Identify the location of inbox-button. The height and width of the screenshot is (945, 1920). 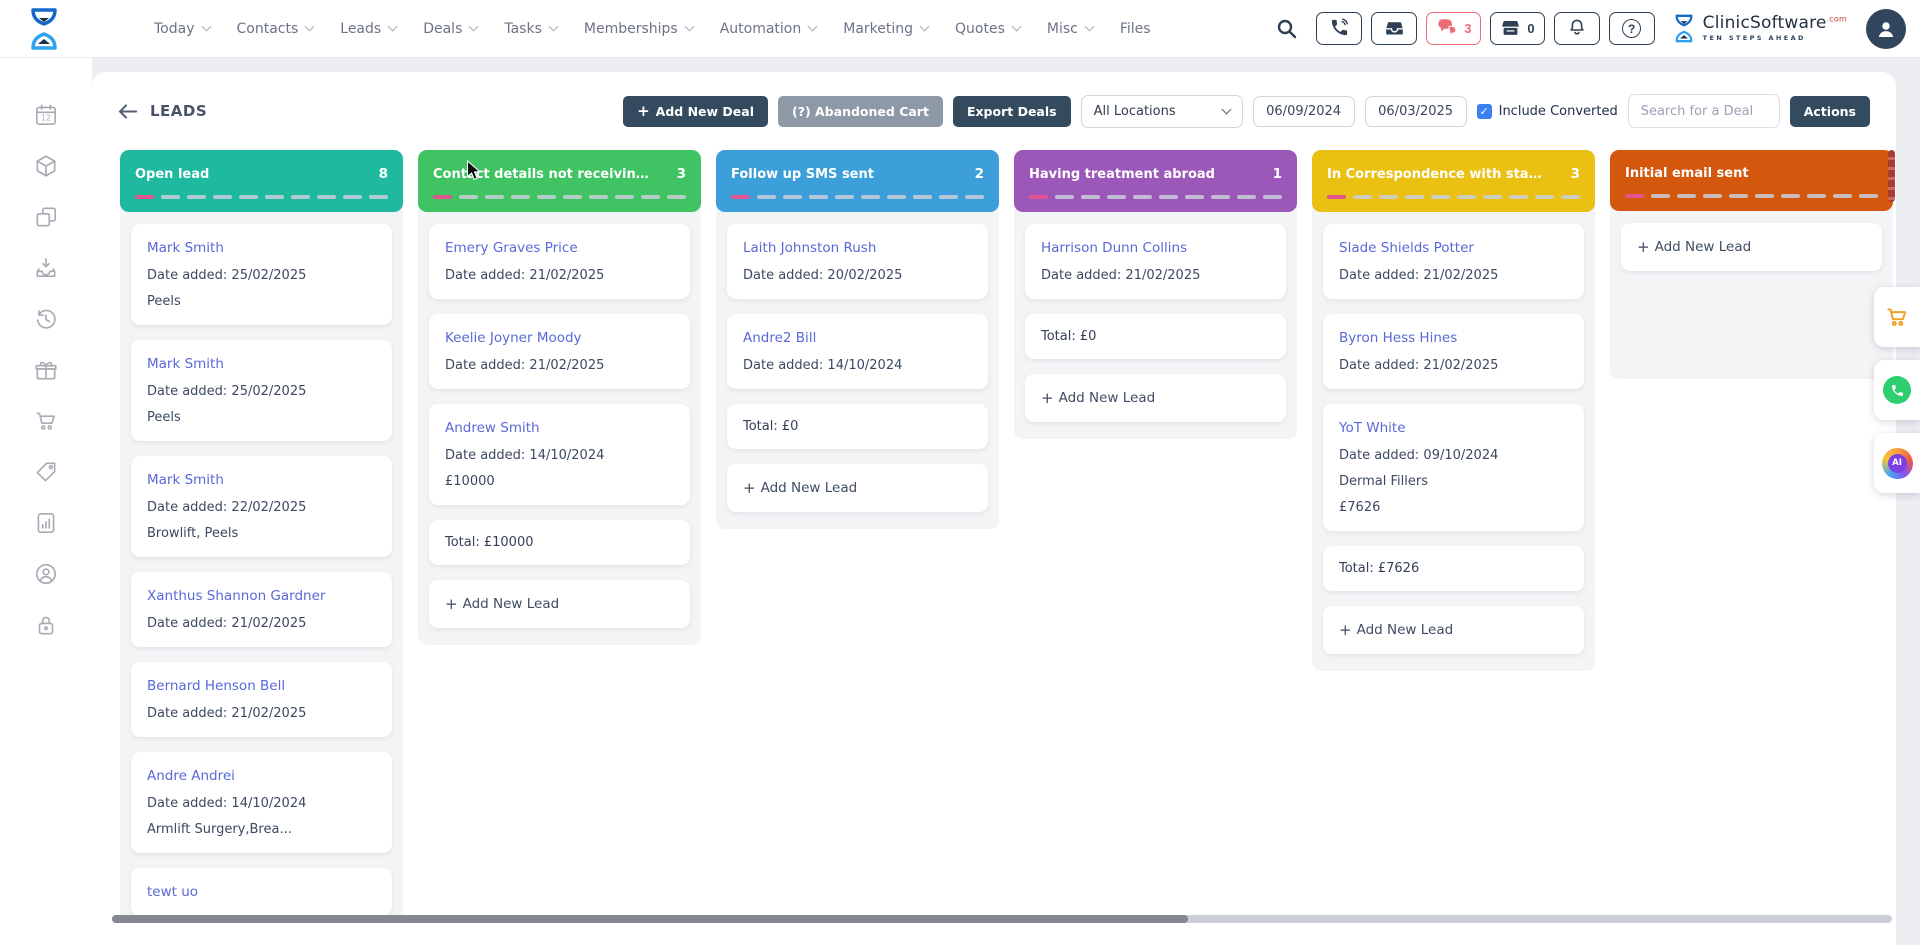
(1394, 28).